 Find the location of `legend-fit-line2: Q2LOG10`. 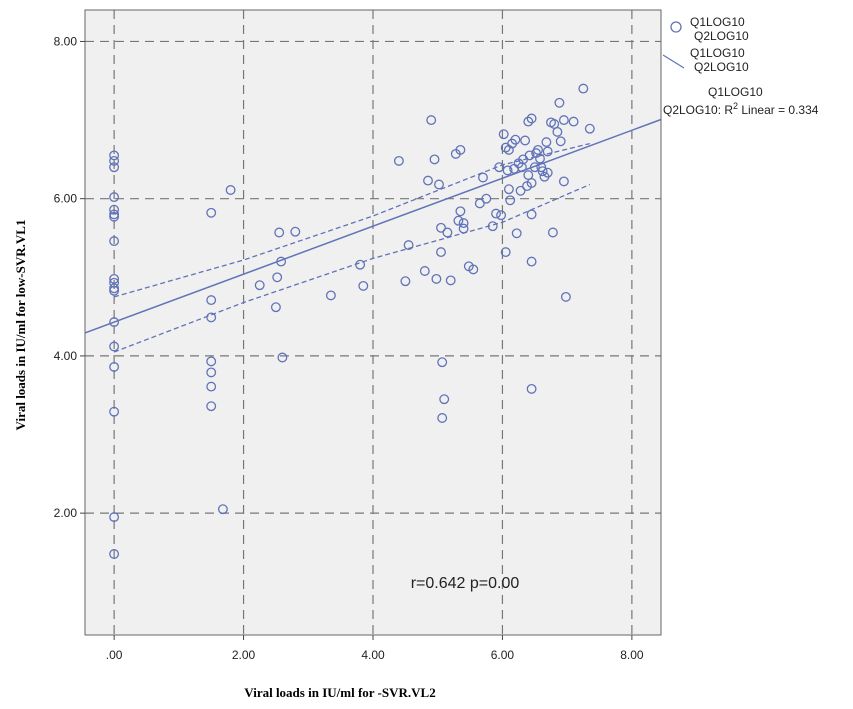

legend-fit-line2: Q2LOG10 is located at coordinates (721, 67).